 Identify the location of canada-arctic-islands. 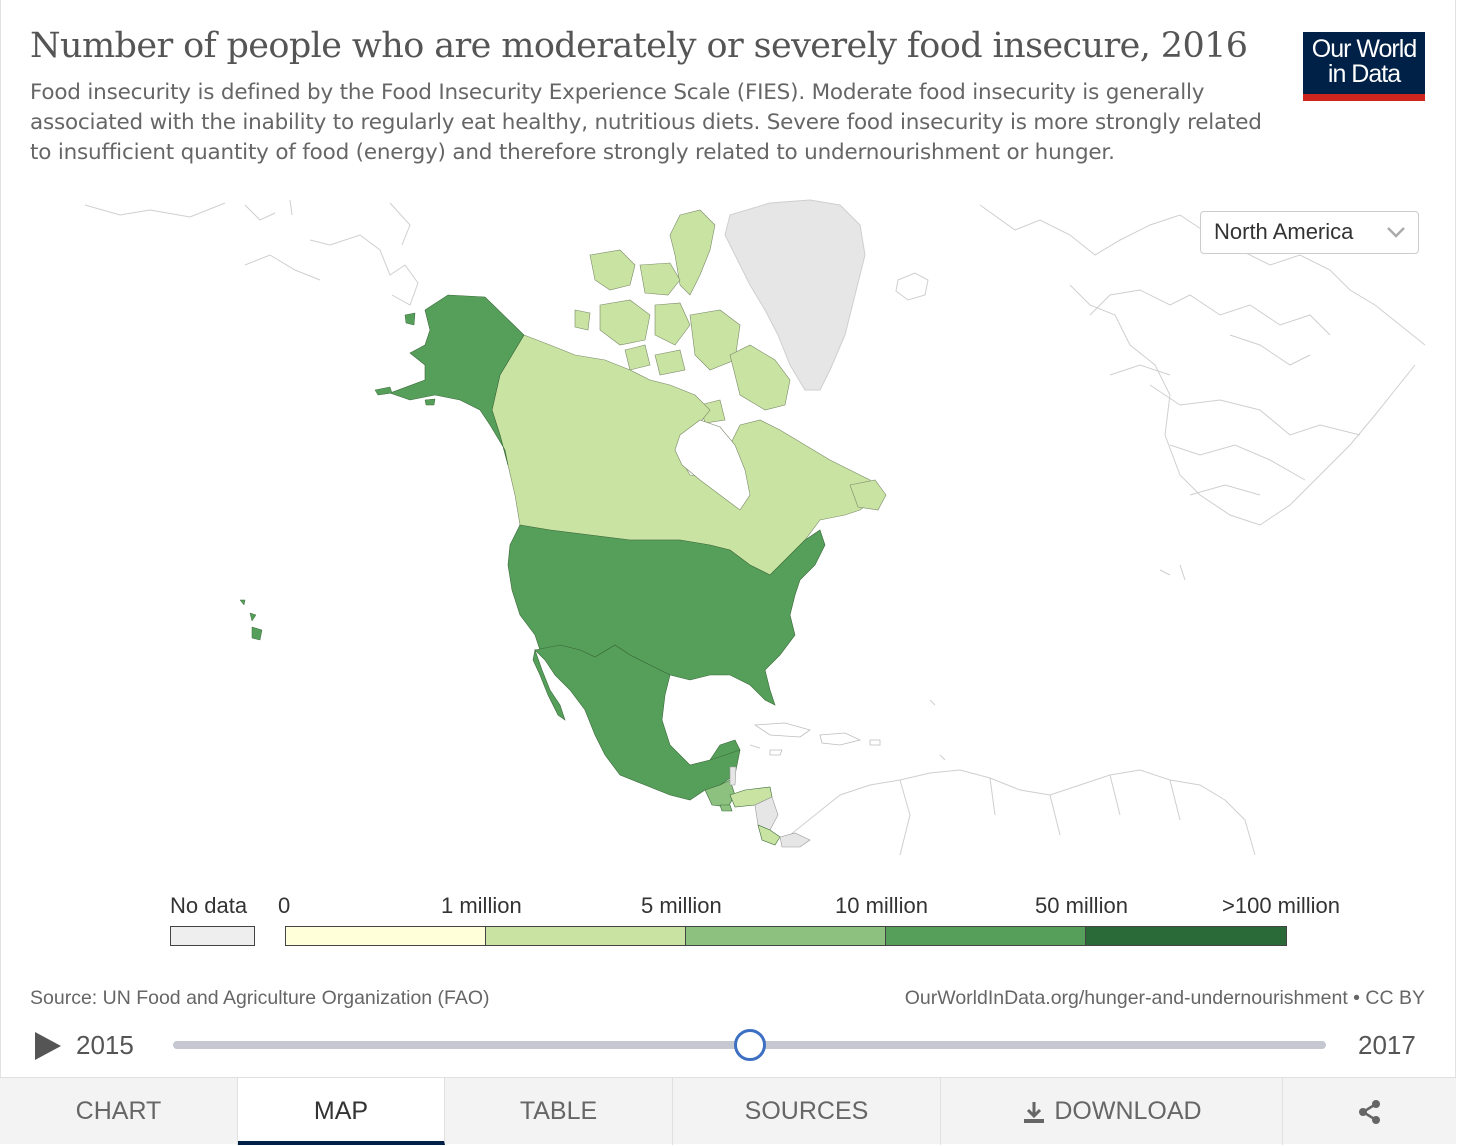
(682, 316).